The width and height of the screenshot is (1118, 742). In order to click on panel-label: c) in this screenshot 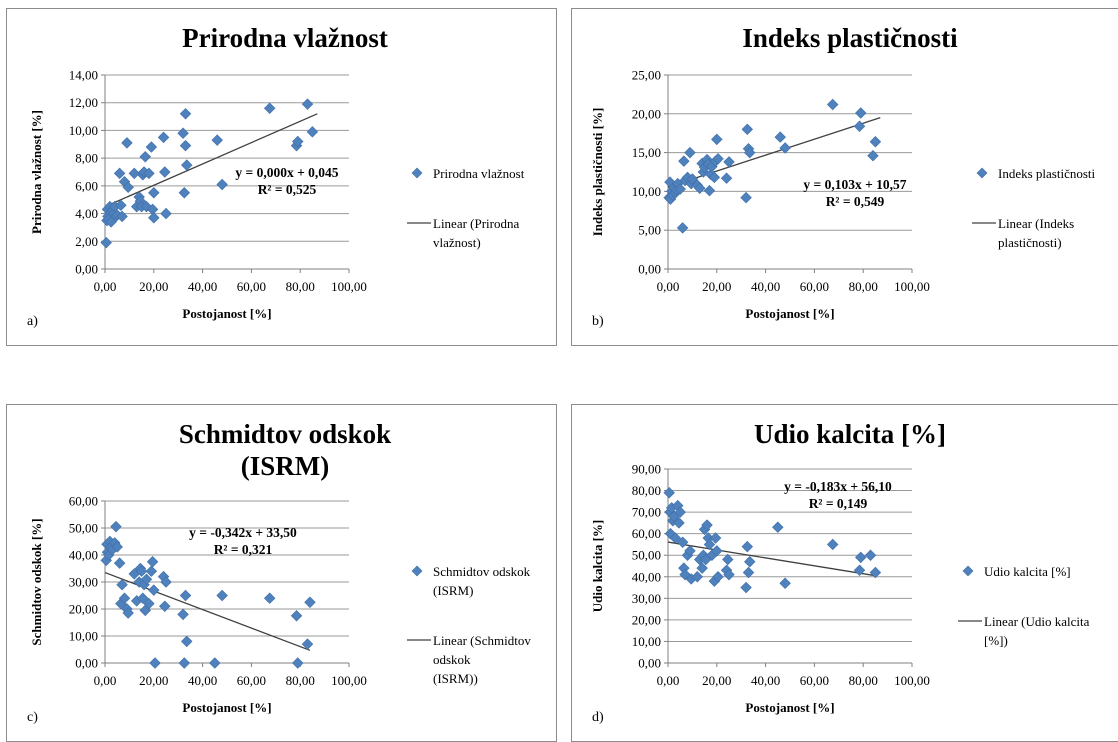, I will do `click(32, 717)`.